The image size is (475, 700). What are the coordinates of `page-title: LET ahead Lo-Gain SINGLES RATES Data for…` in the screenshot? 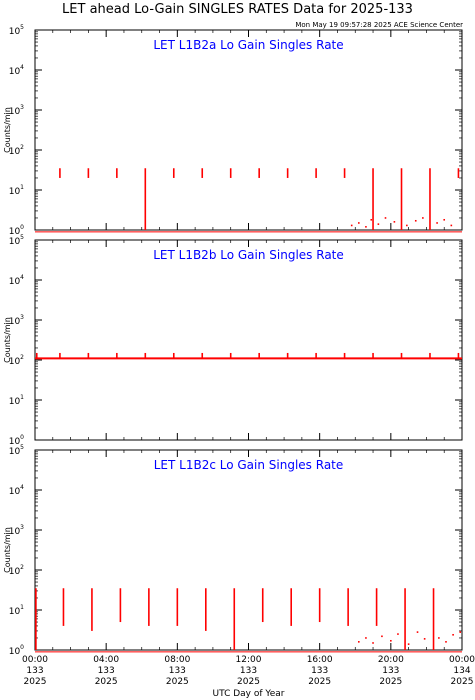 It's located at (237, 9).